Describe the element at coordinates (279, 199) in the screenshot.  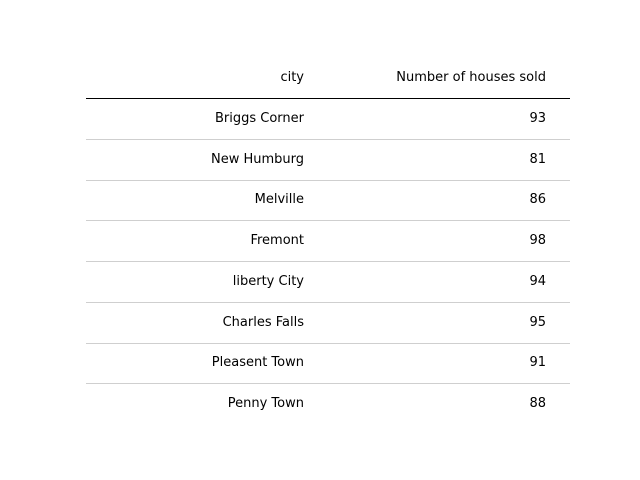
I see `table-cell-city: Melville` at that location.